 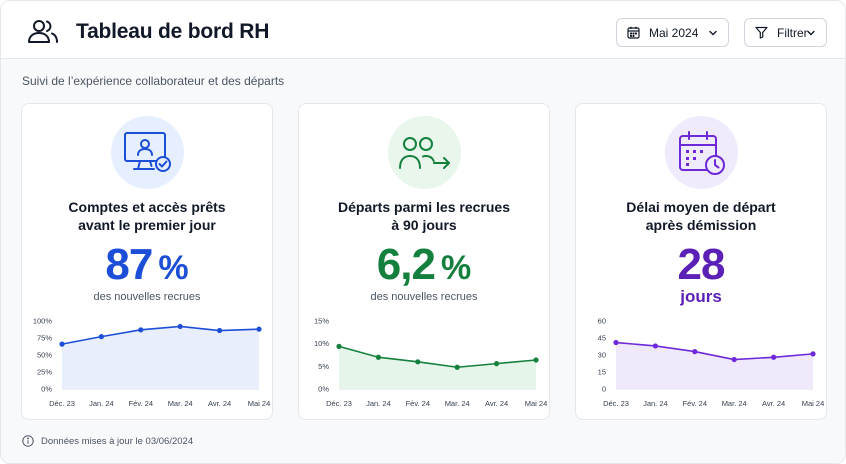 I want to click on card-title: Départs parmi les recrues à 90 jours, so click(x=424, y=216).